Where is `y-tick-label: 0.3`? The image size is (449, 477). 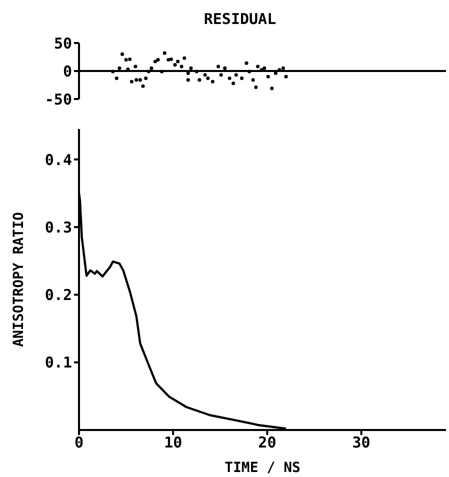
y-tick-label: 0.3 is located at coordinates (58, 227).